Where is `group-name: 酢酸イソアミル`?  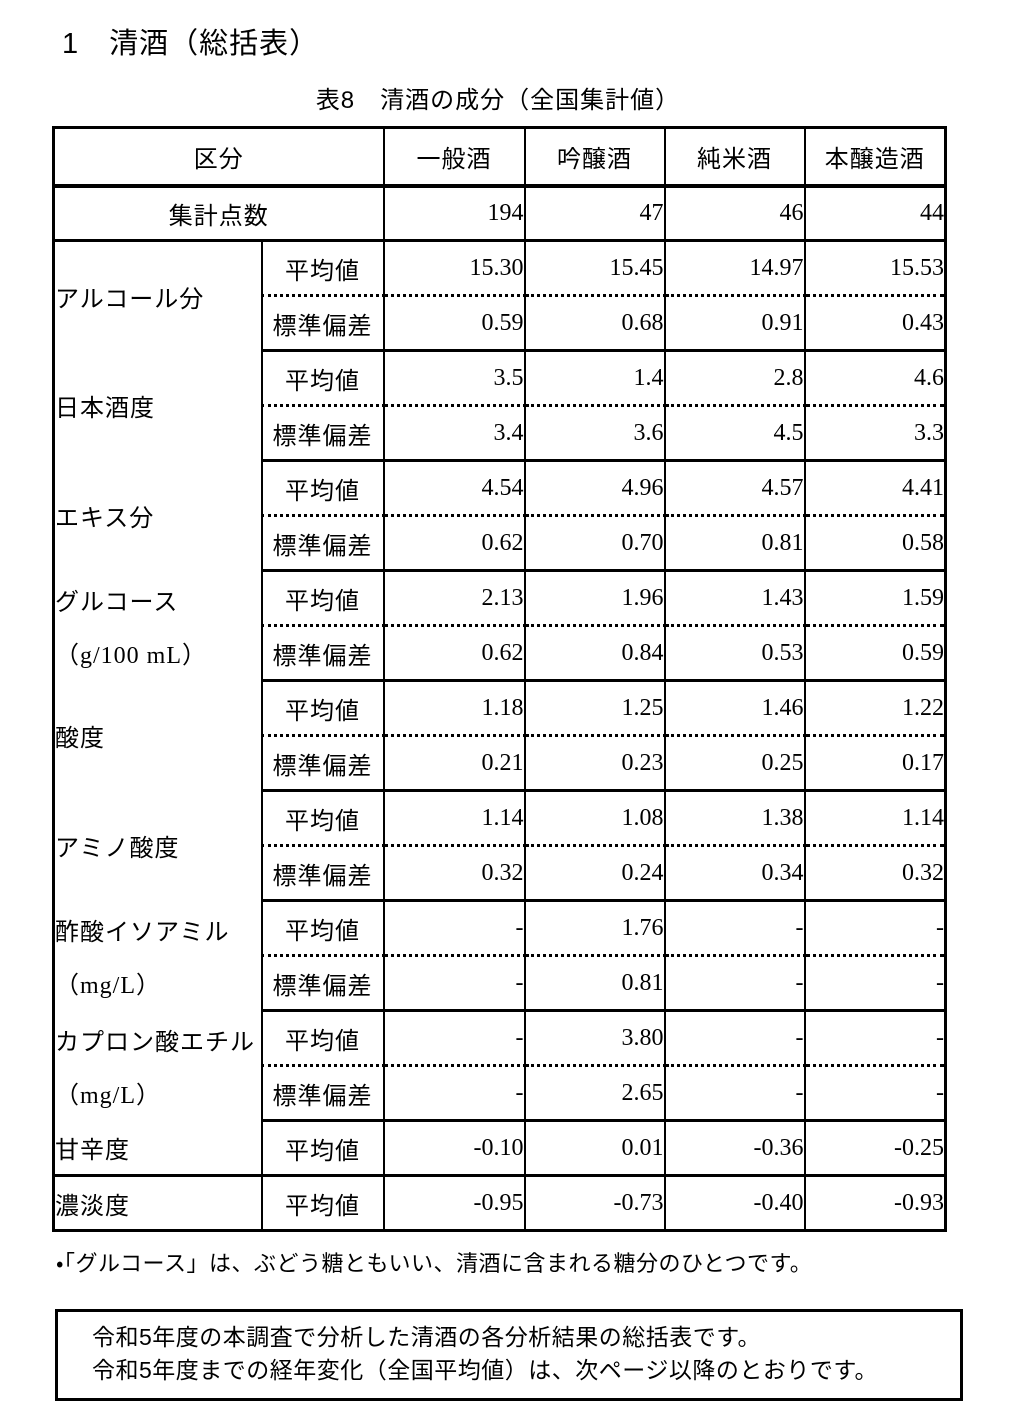 group-name: 酢酸イソアミル is located at coordinates (142, 932).